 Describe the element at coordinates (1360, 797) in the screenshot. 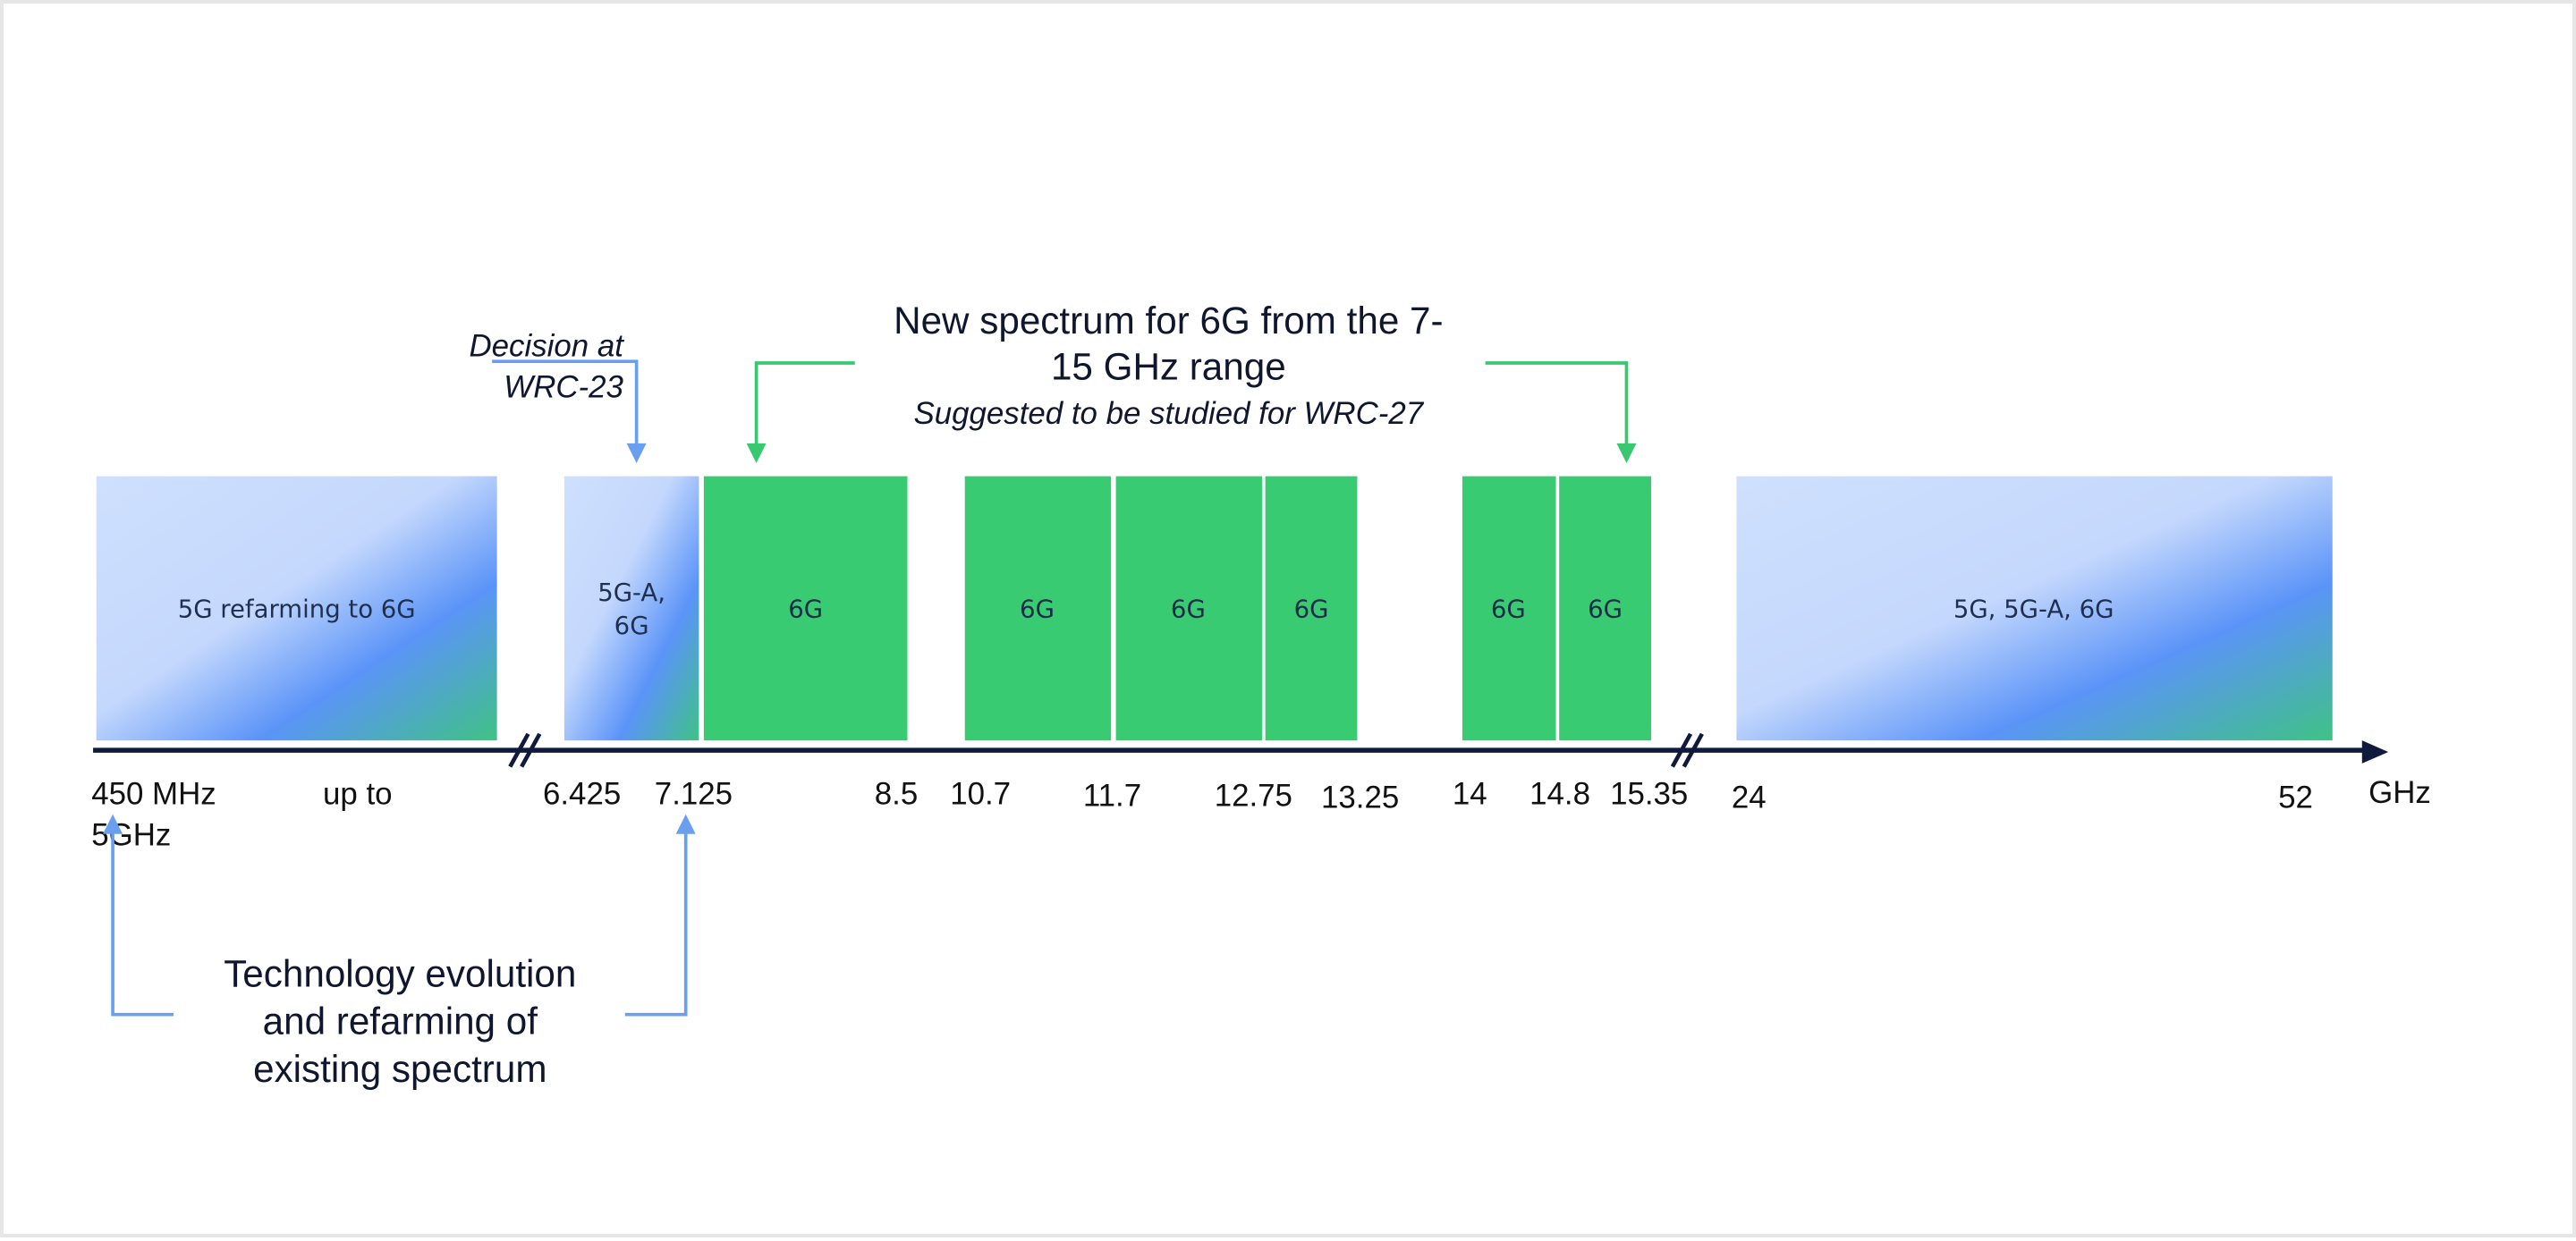

I see `tick-label: 13.25` at that location.